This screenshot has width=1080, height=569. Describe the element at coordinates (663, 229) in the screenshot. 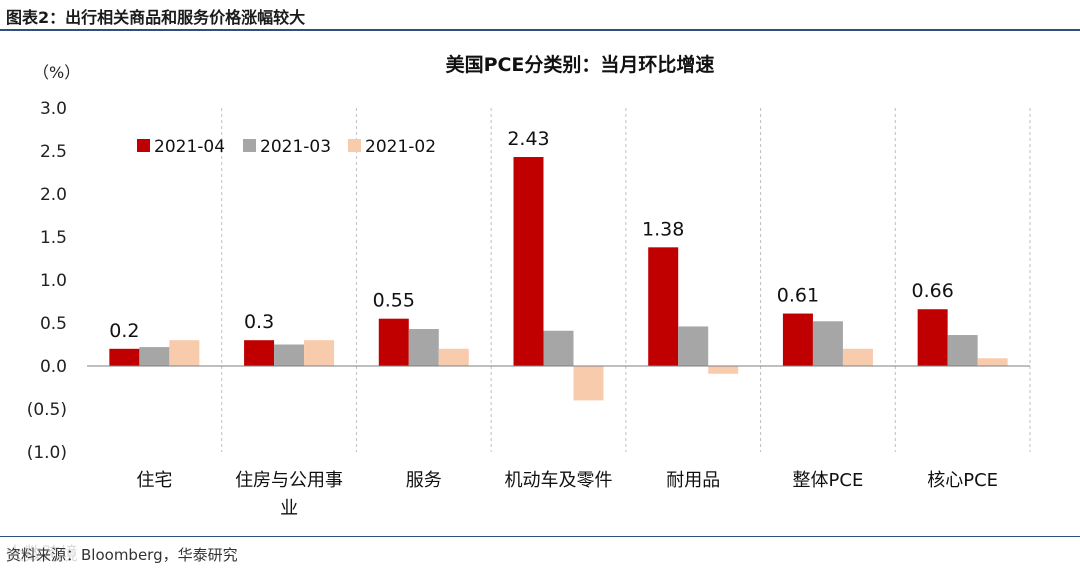

I see `data-label: 1.38` at that location.